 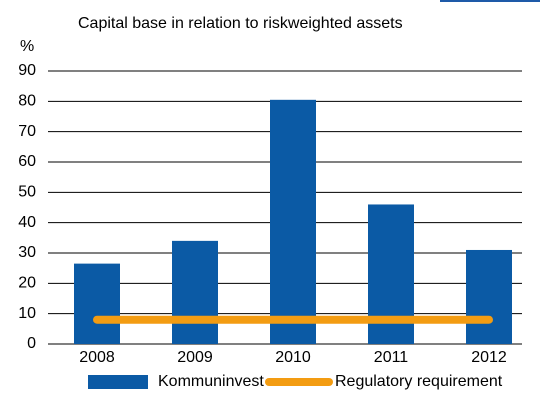 What do you see at coordinates (490, 1) in the screenshot?
I see `header-accent` at bounding box center [490, 1].